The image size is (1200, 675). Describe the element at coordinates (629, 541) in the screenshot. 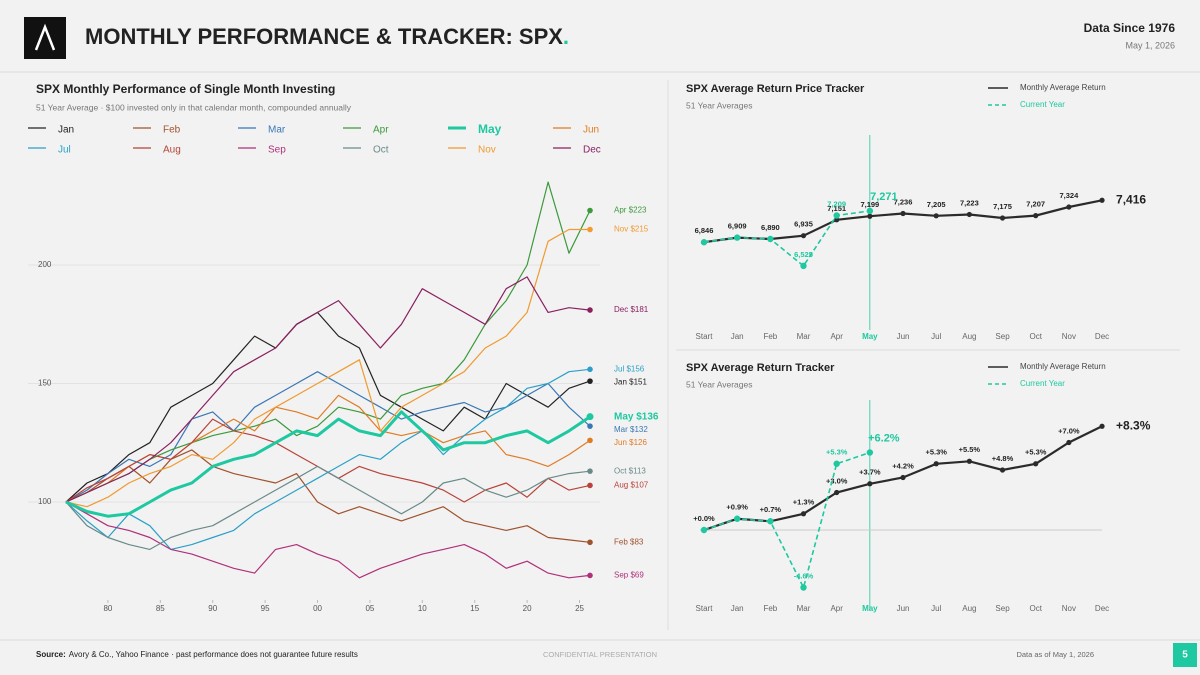

I see `end-label: Feb $83` at that location.